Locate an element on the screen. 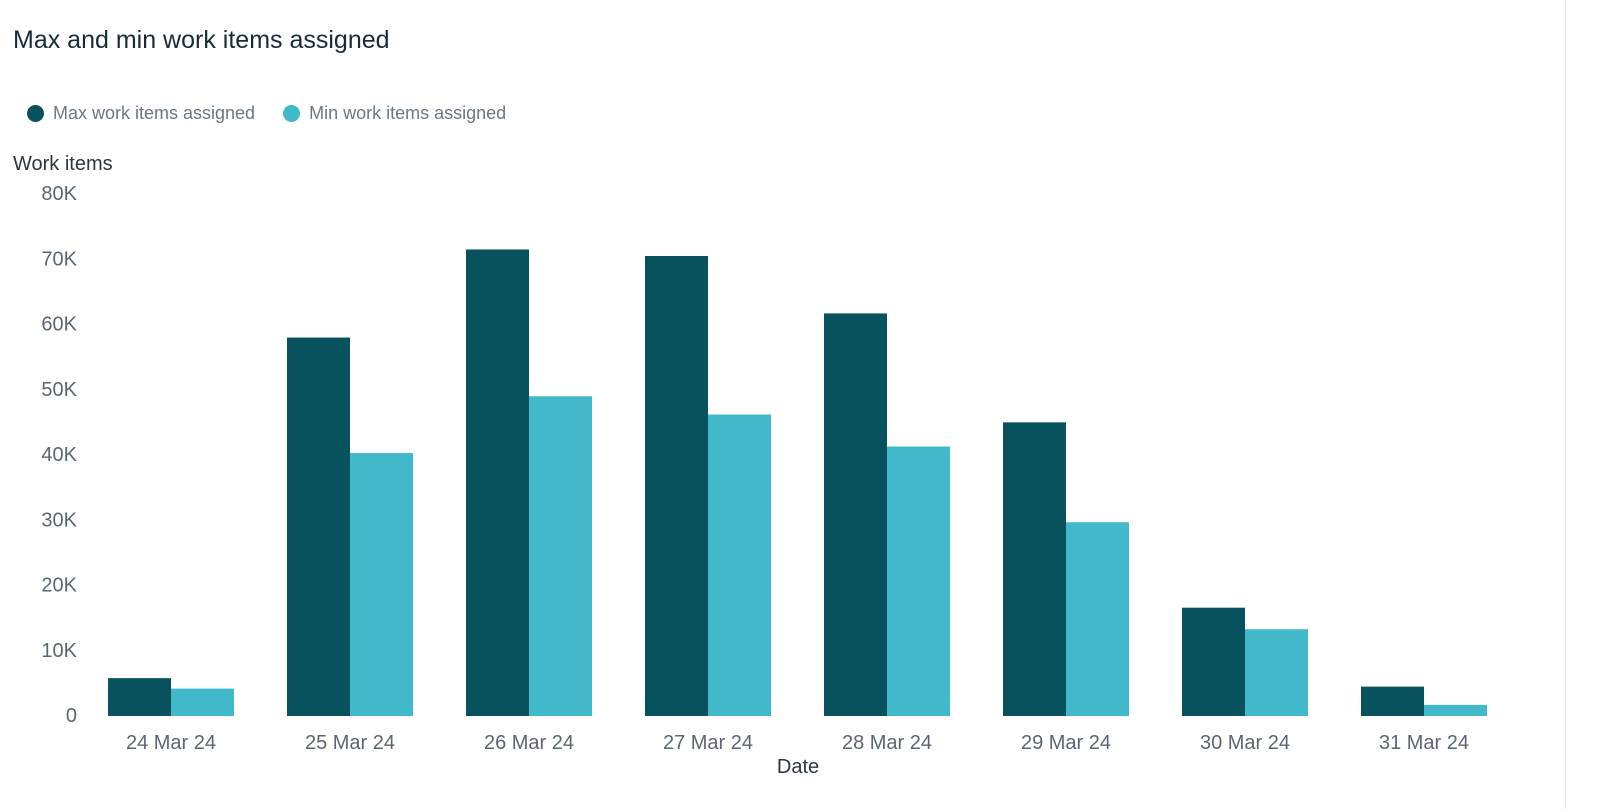  legend-item-max: Max work items assigned is located at coordinates (141, 113).